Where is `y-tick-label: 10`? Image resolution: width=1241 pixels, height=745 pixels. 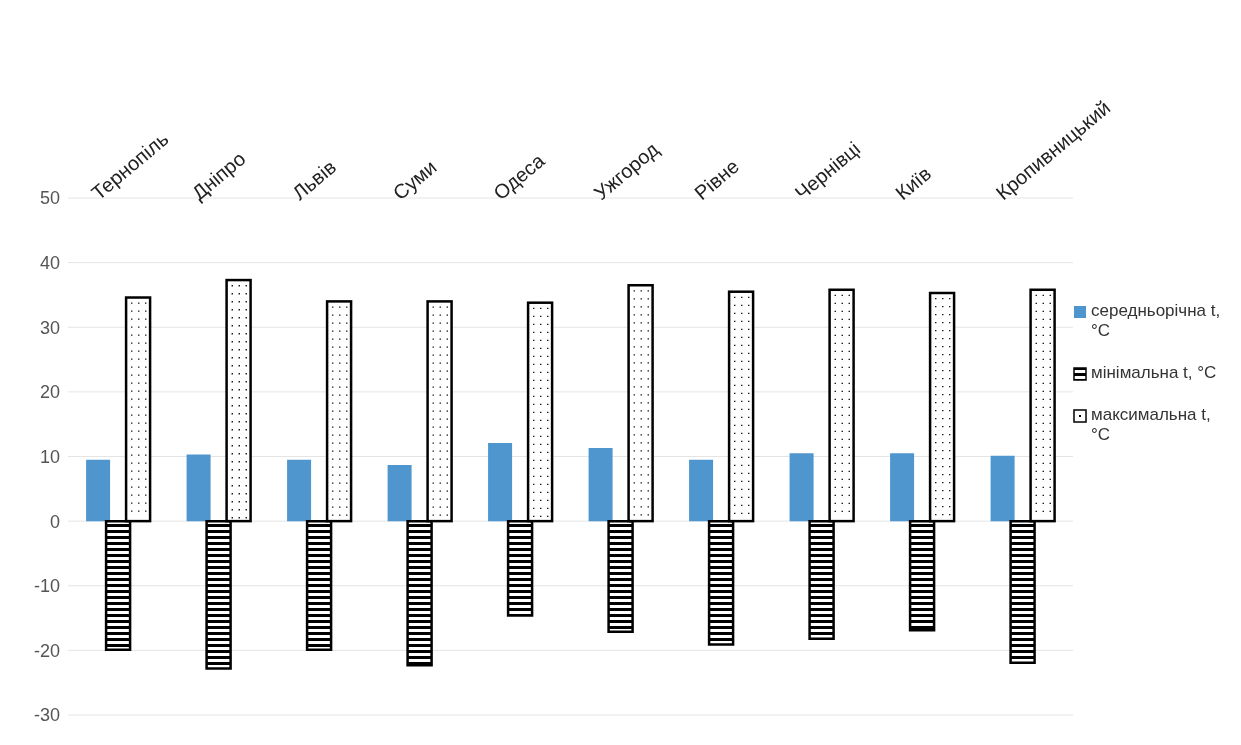
y-tick-label: 10 is located at coordinates (49, 456).